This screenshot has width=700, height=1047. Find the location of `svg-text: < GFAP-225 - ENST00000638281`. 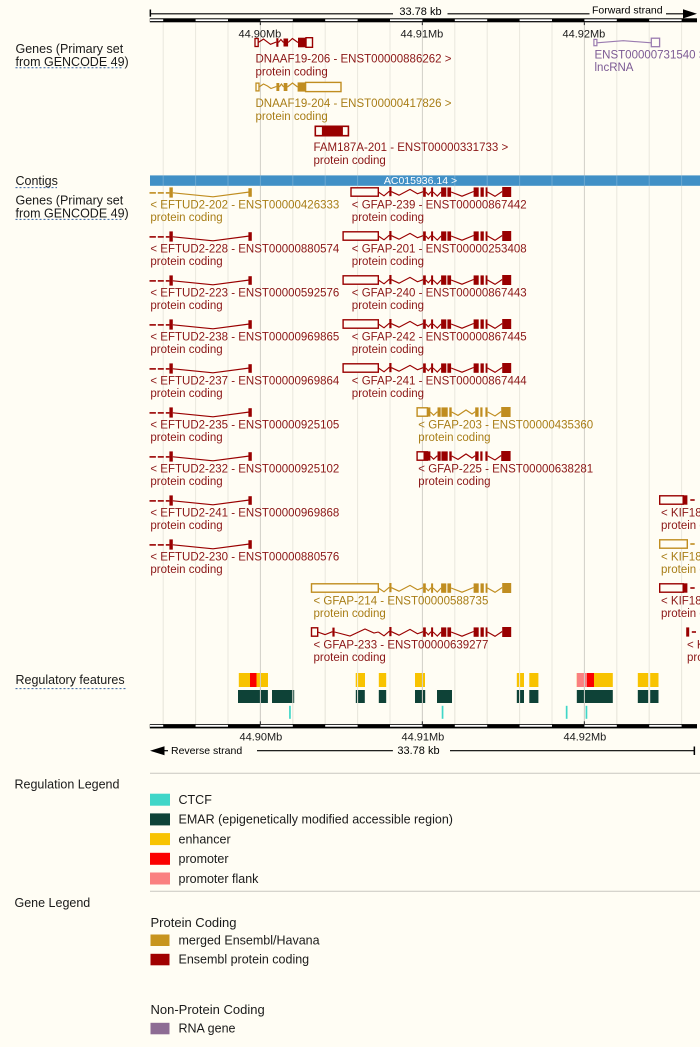

svg-text: < GFAP-225 - ENST00000638281 is located at coordinates (505, 470).